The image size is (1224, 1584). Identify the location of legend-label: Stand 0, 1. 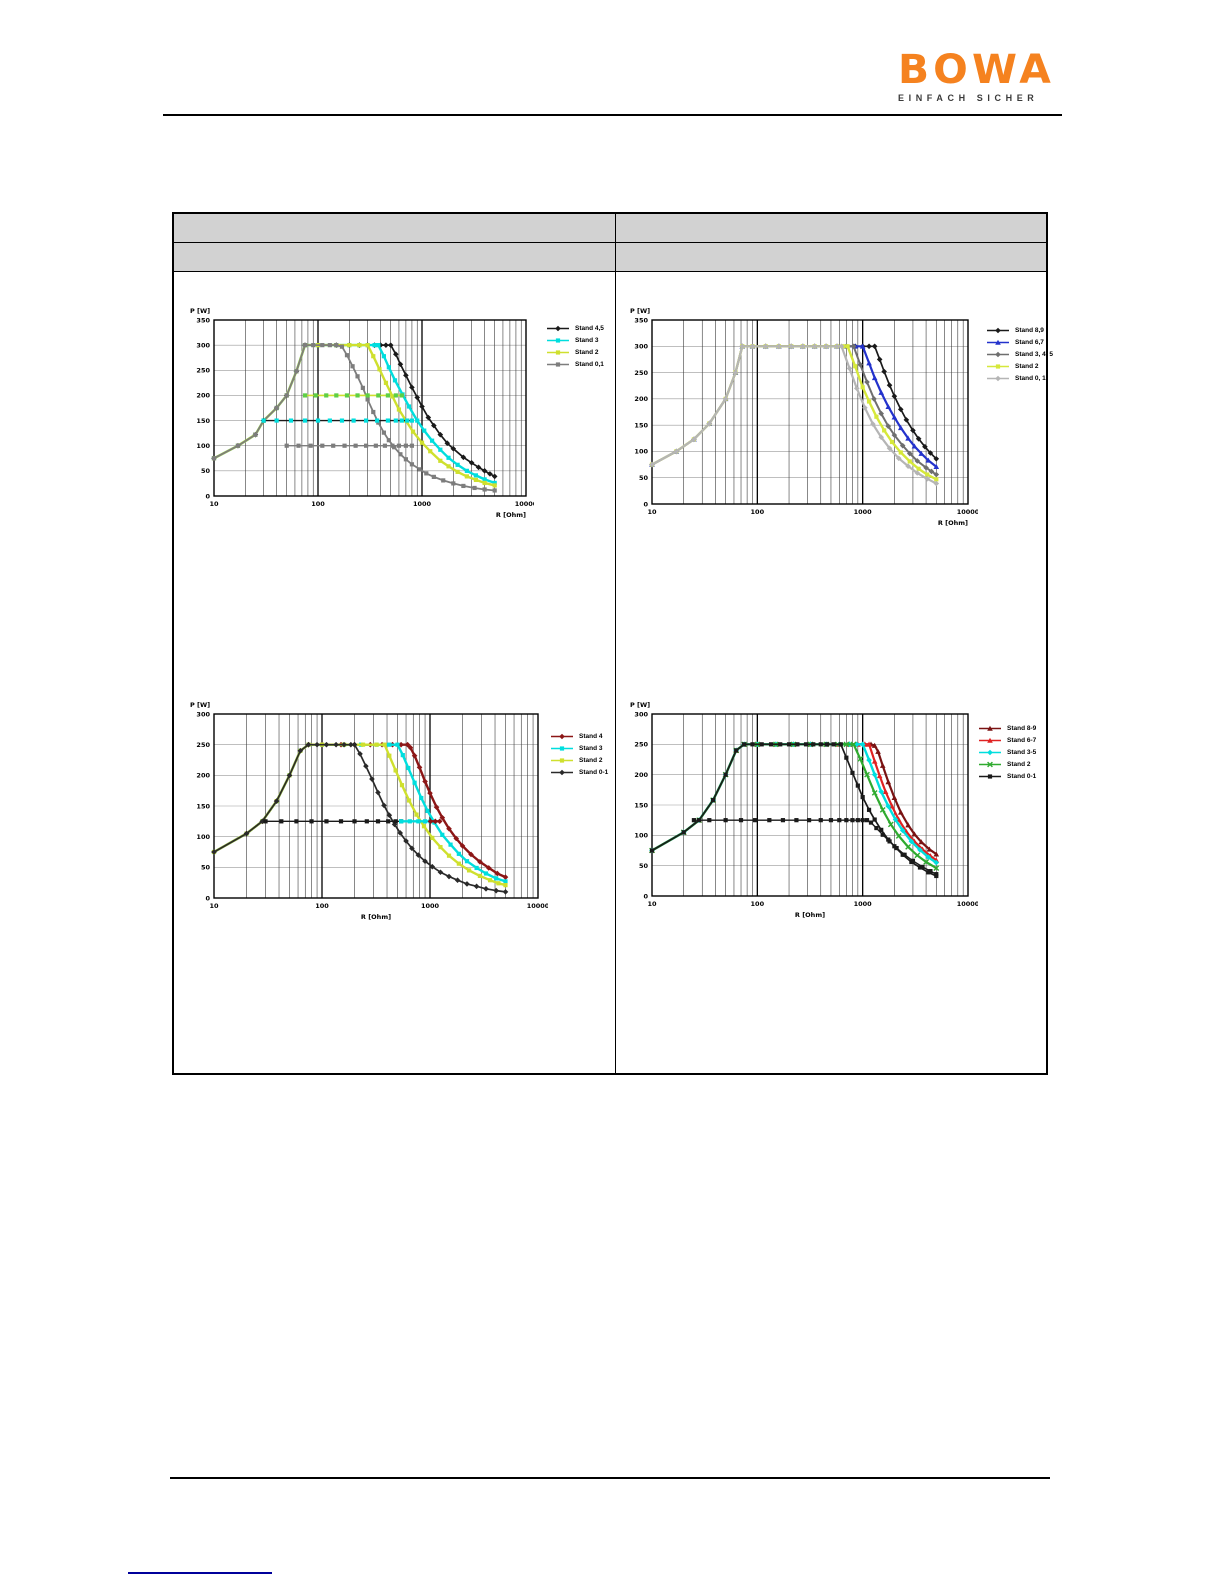
(1030, 378).